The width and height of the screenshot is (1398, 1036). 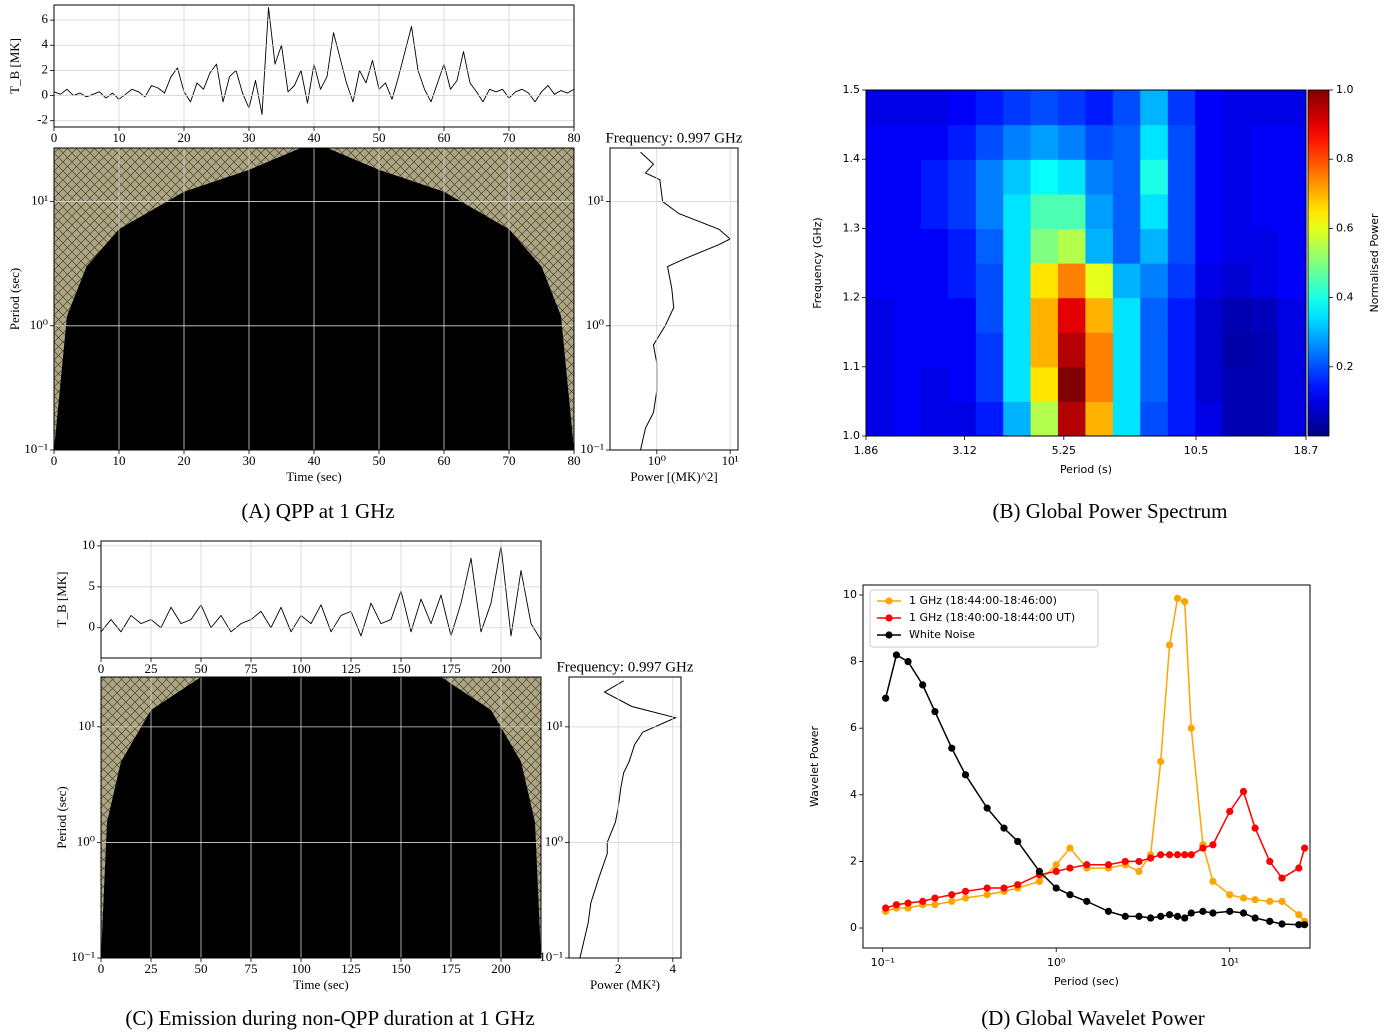 I want to click on legend-marker, so click(x=889, y=601).